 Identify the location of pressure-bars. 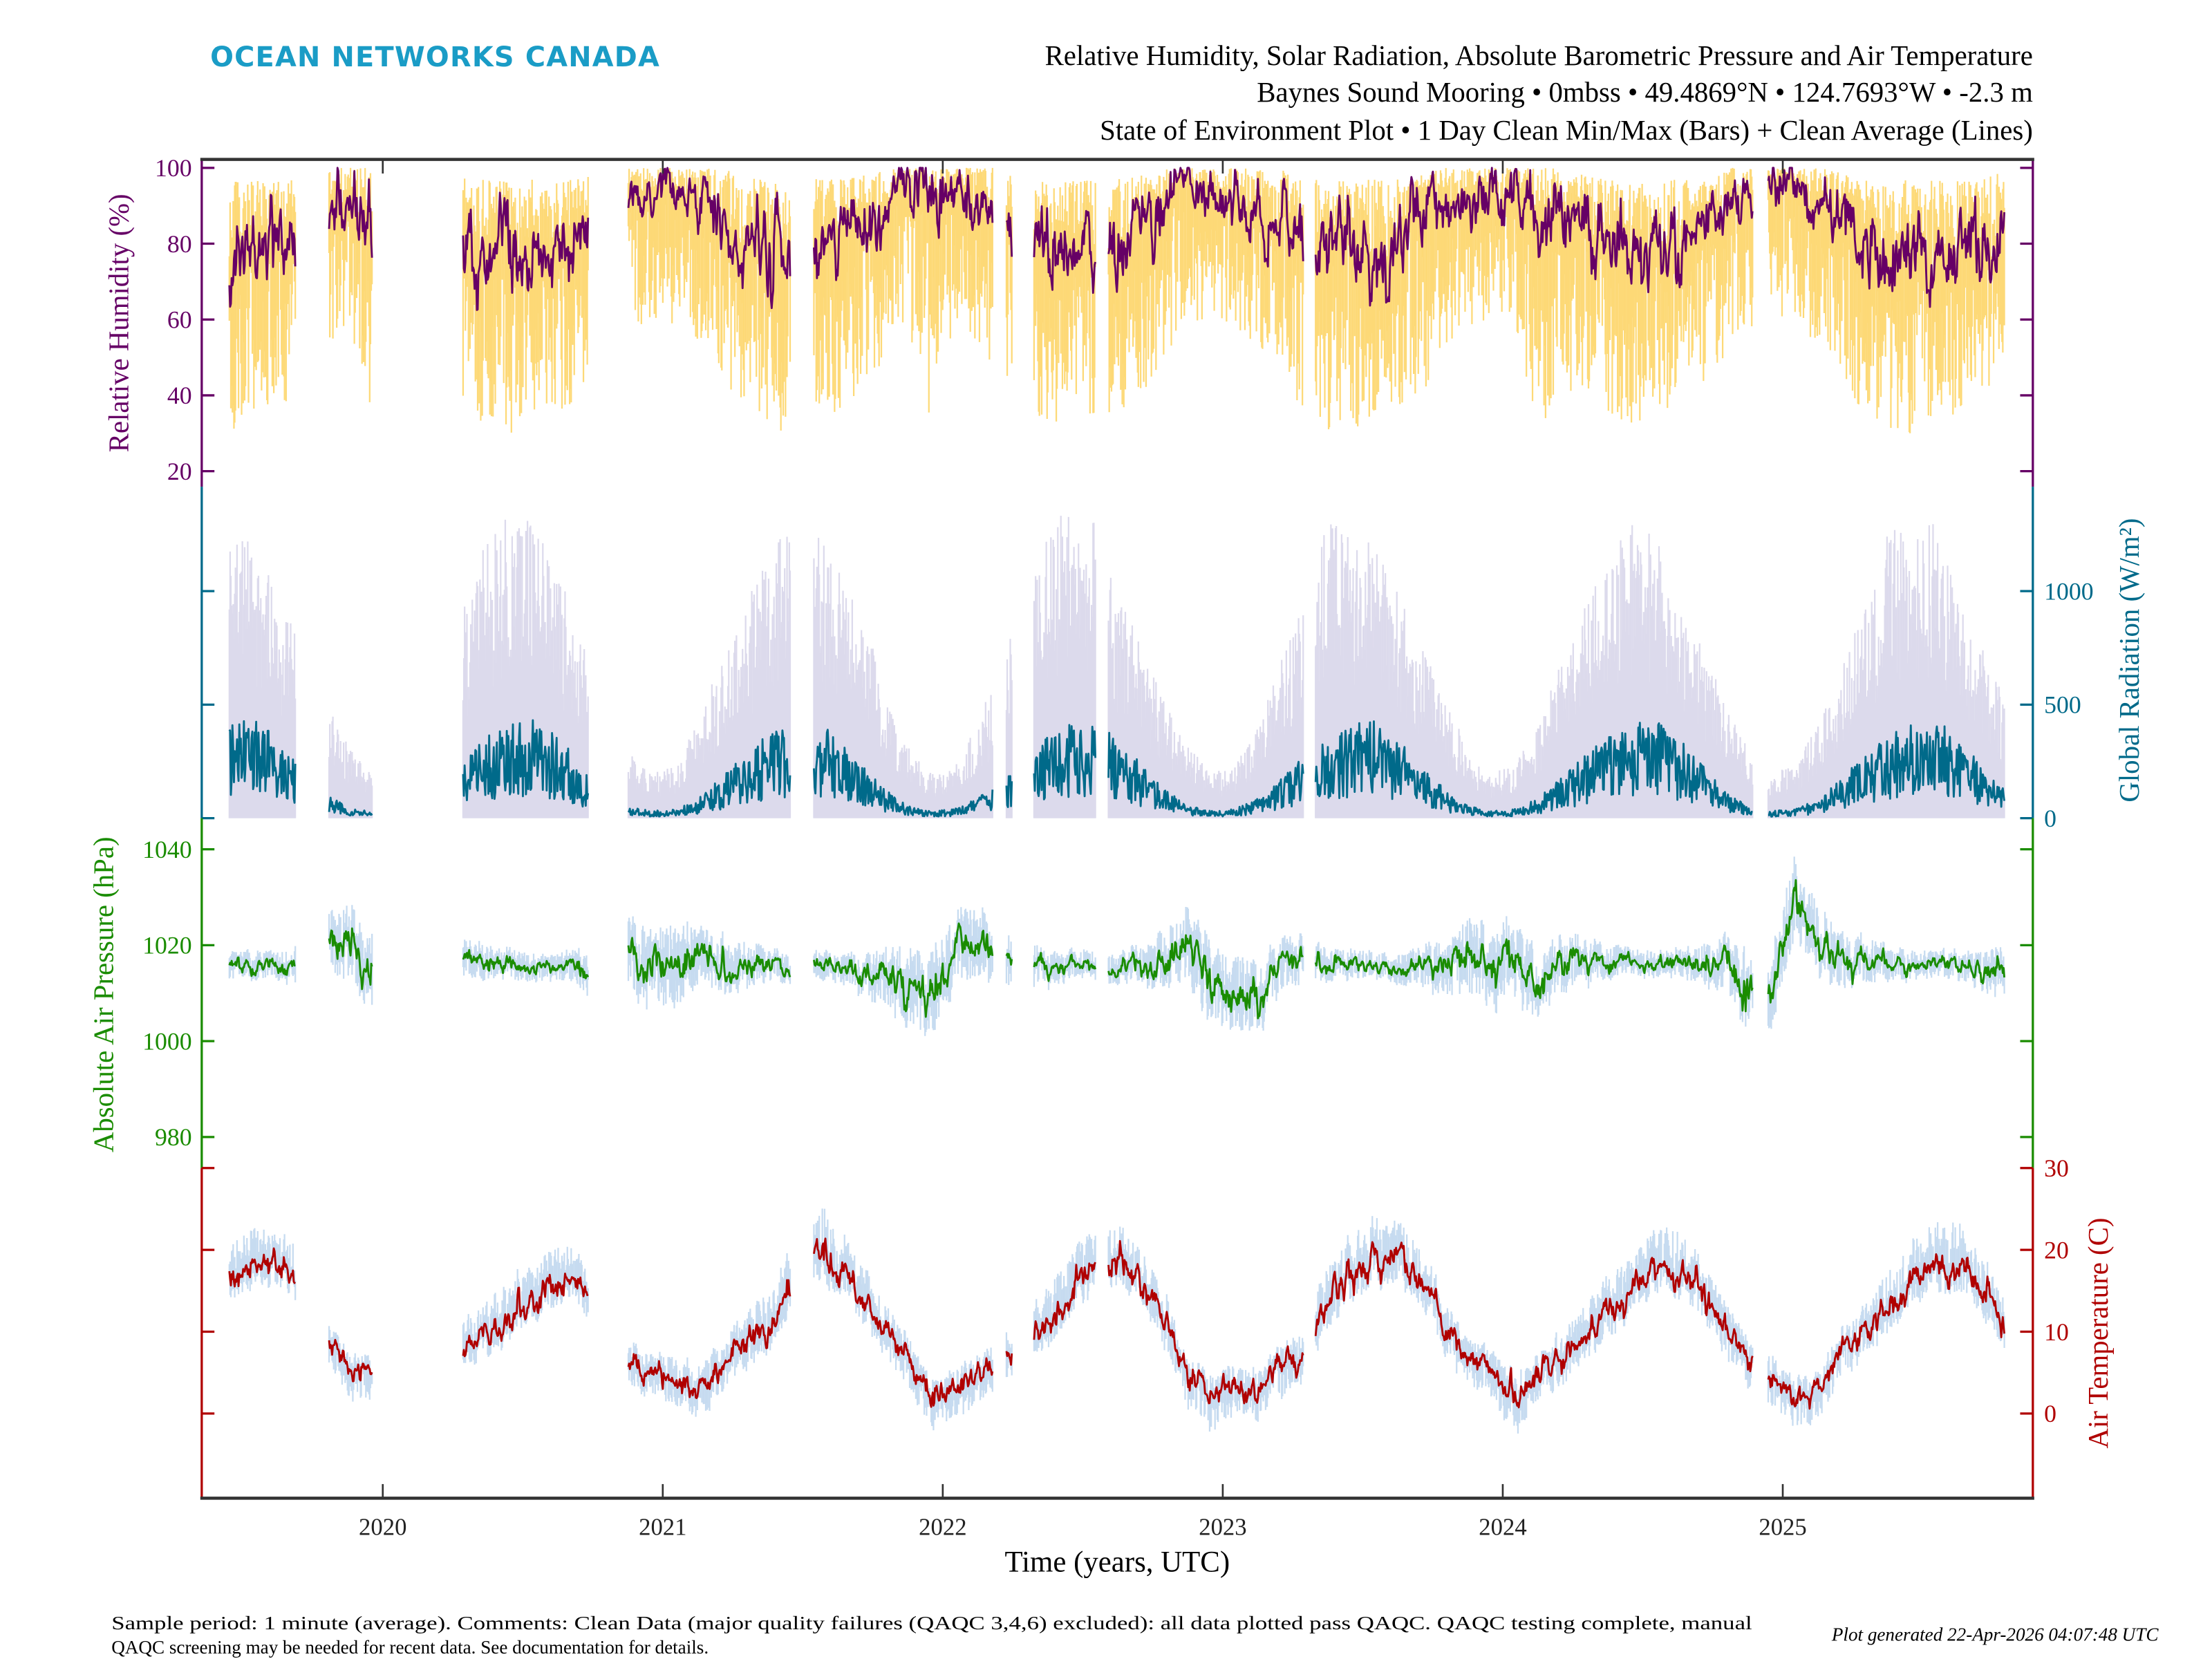
(1117, 946).